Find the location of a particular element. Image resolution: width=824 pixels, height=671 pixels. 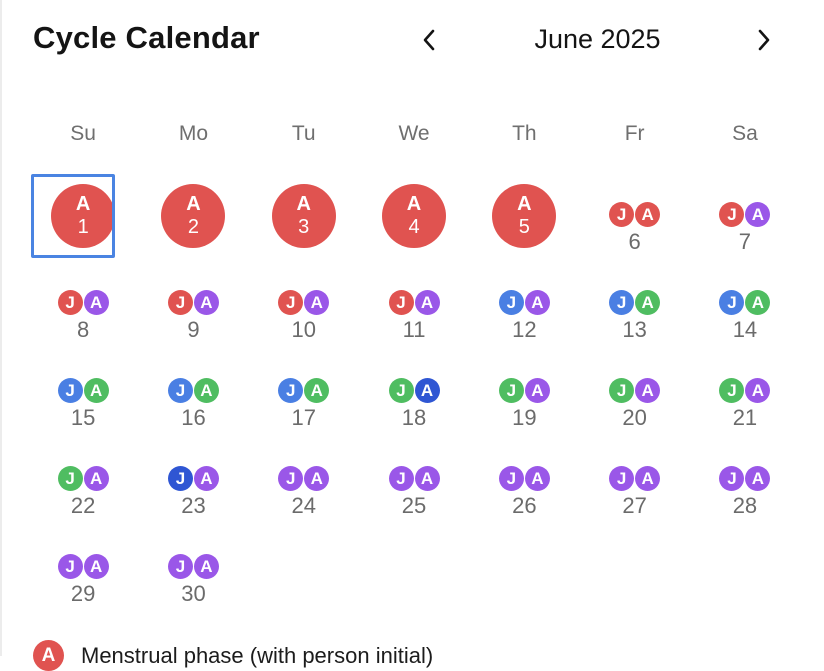

next-month-button is located at coordinates (764, 40).